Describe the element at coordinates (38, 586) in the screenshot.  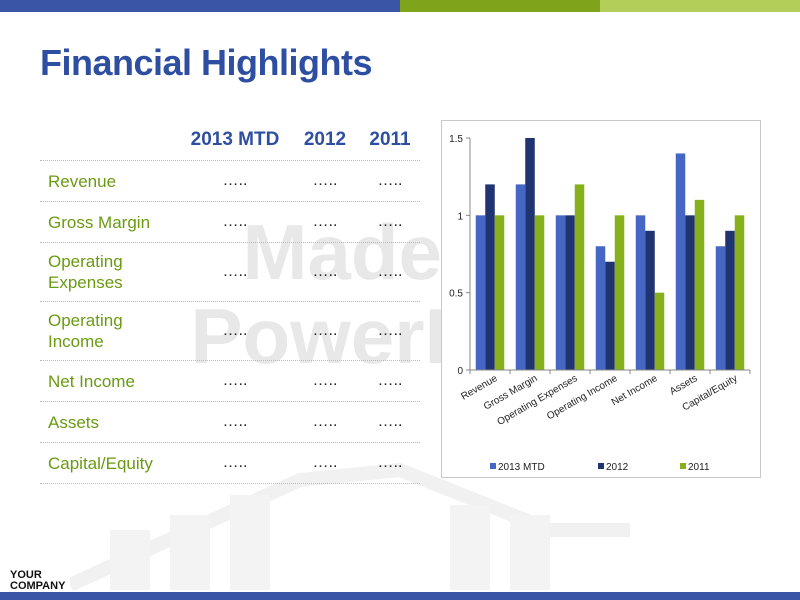
I see `logo-line-2: COMPANY` at that location.